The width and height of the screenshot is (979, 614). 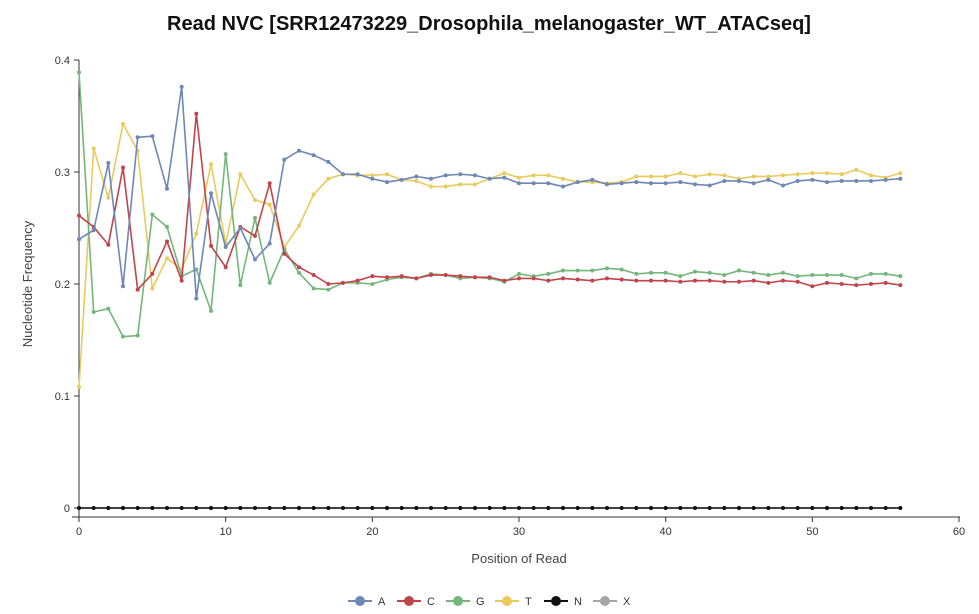 What do you see at coordinates (416, 602) in the screenshot?
I see `legend-item-c: C` at bounding box center [416, 602].